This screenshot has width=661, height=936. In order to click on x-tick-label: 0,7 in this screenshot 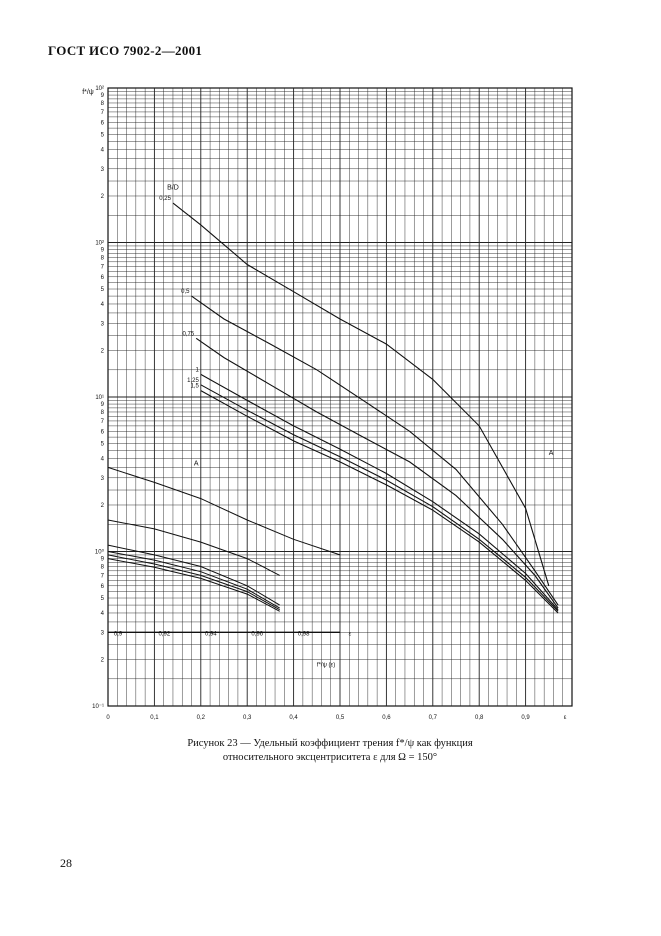, I will do `click(433, 718)`.